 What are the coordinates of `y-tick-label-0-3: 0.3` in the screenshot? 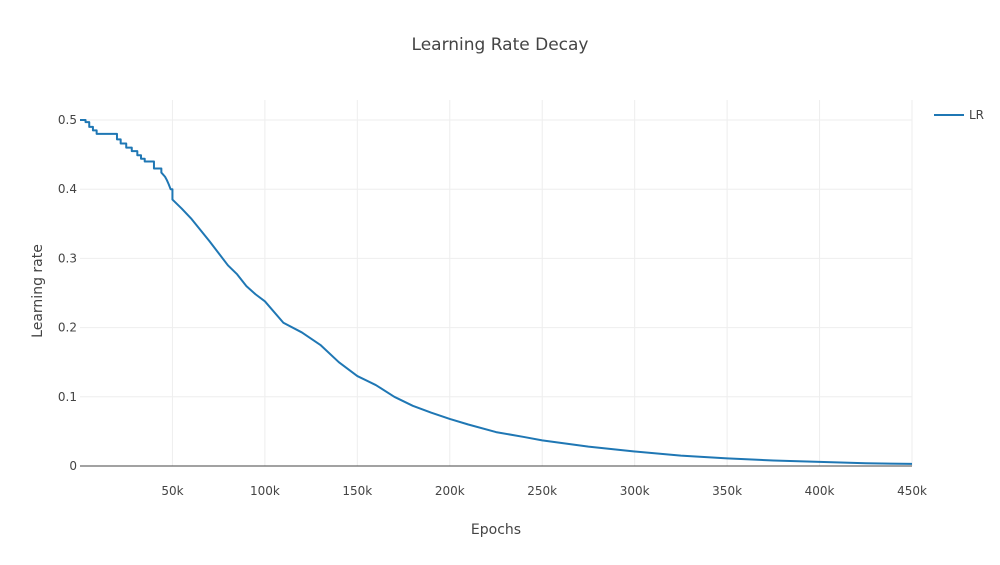 It's located at (67, 258).